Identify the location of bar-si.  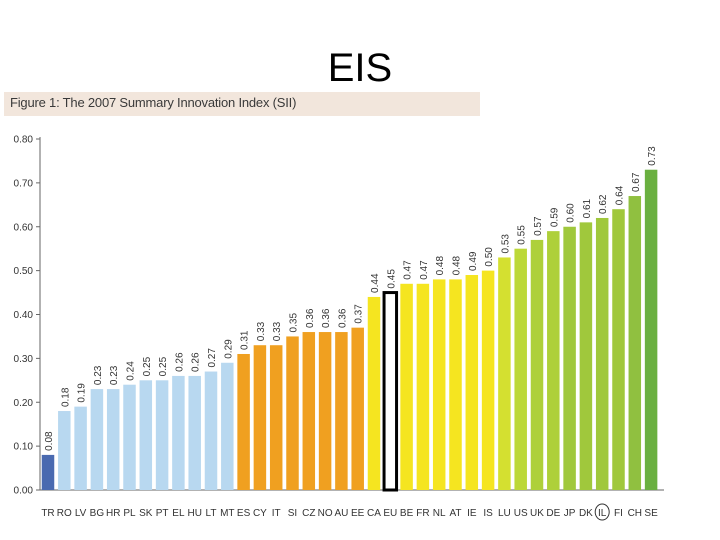
(292, 413).